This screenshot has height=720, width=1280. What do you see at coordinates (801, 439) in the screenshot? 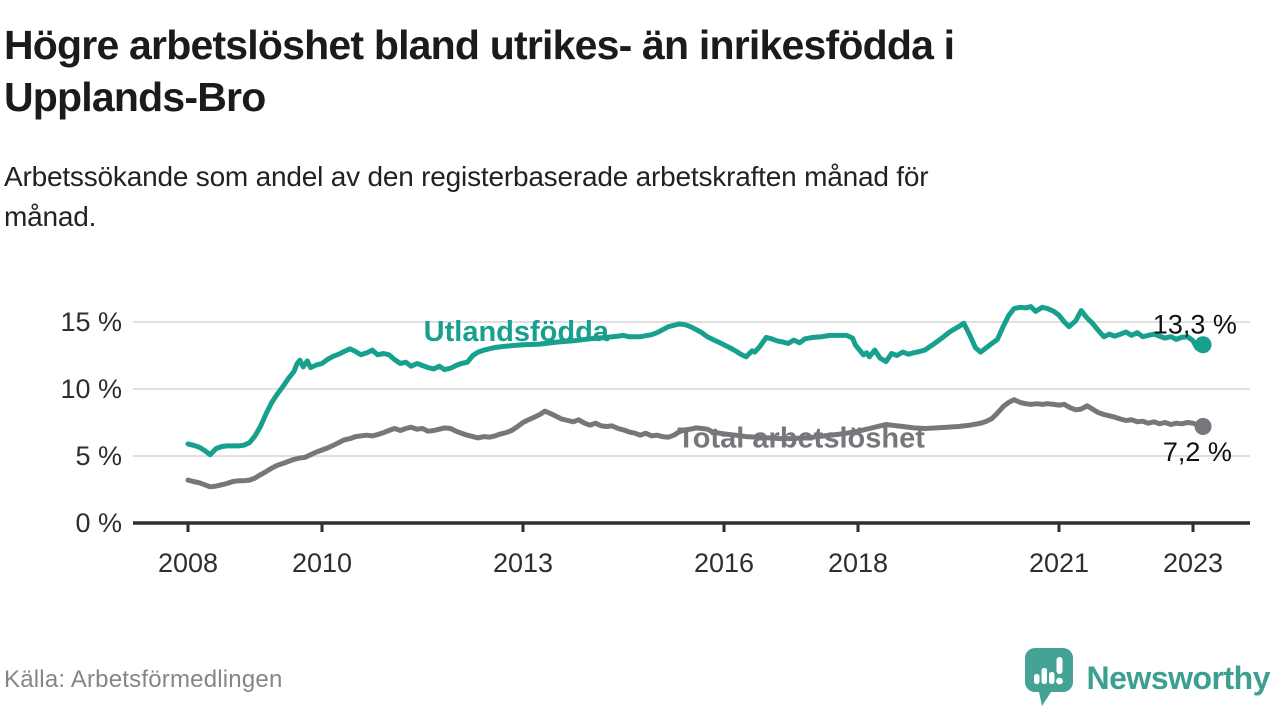
I see `series-label-total: Total arbetslöshet` at bounding box center [801, 439].